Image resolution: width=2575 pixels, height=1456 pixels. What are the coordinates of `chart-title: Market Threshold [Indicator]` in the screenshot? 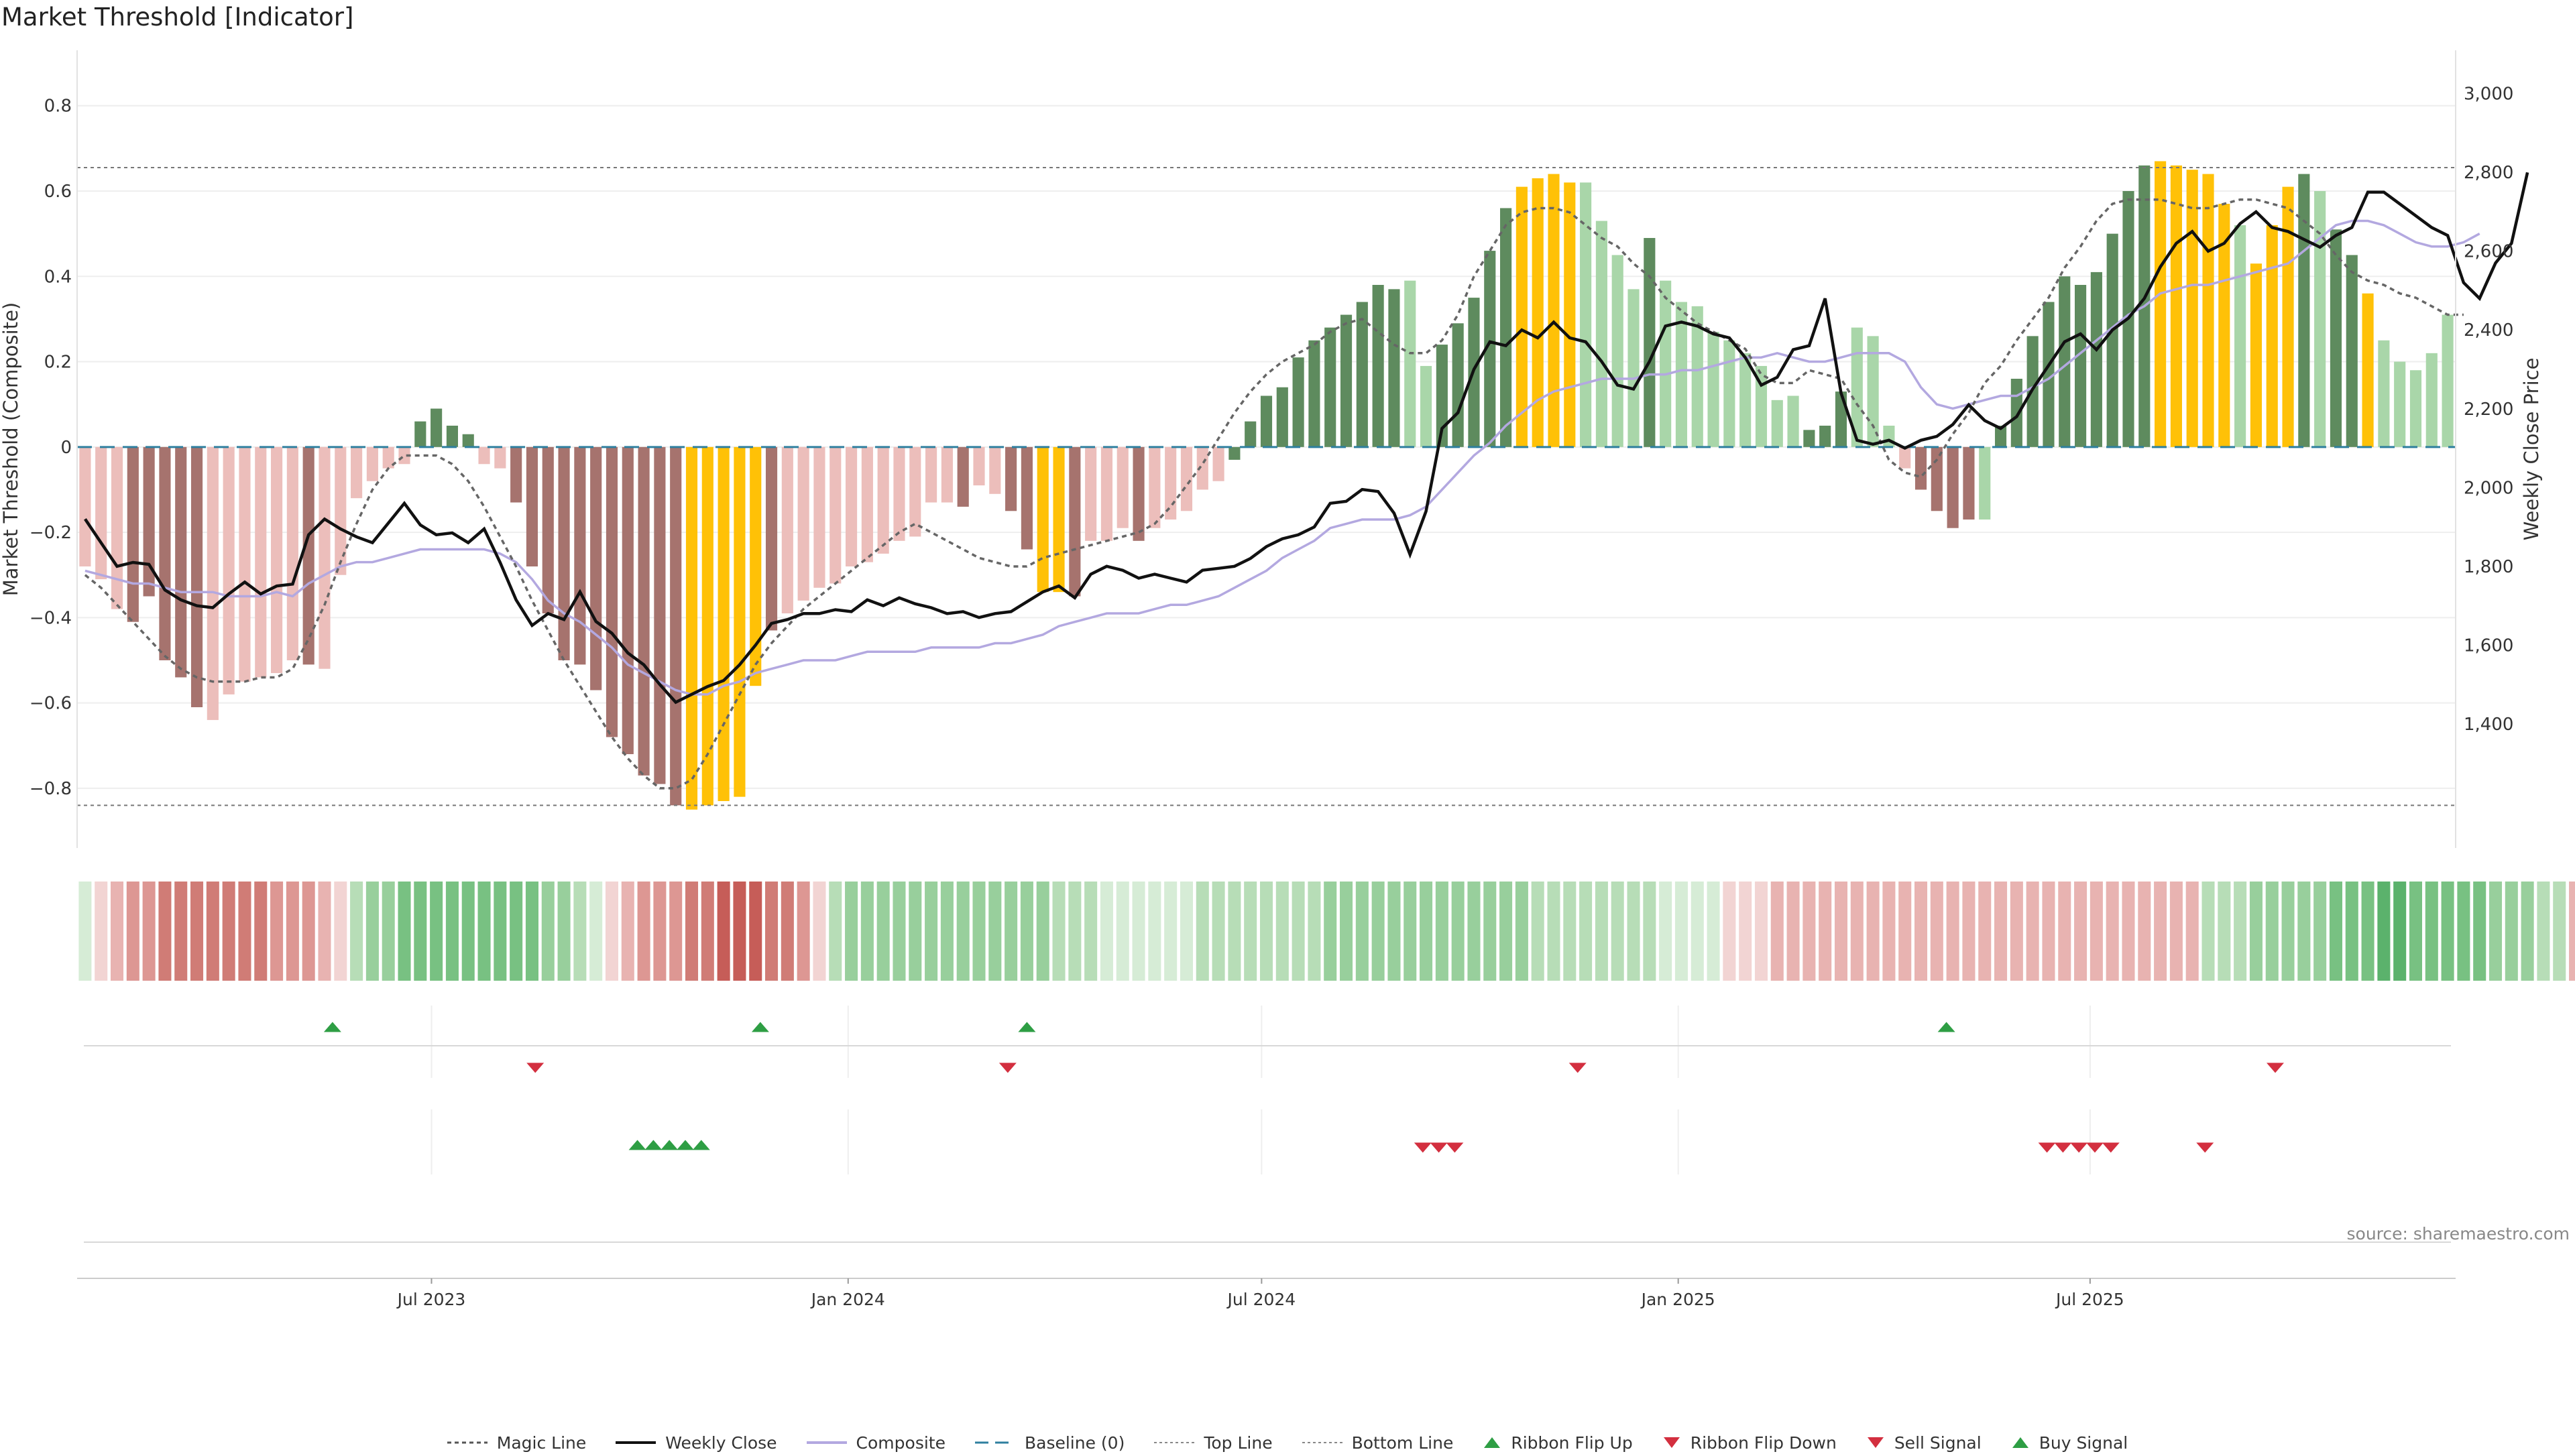 It's located at (177, 17).